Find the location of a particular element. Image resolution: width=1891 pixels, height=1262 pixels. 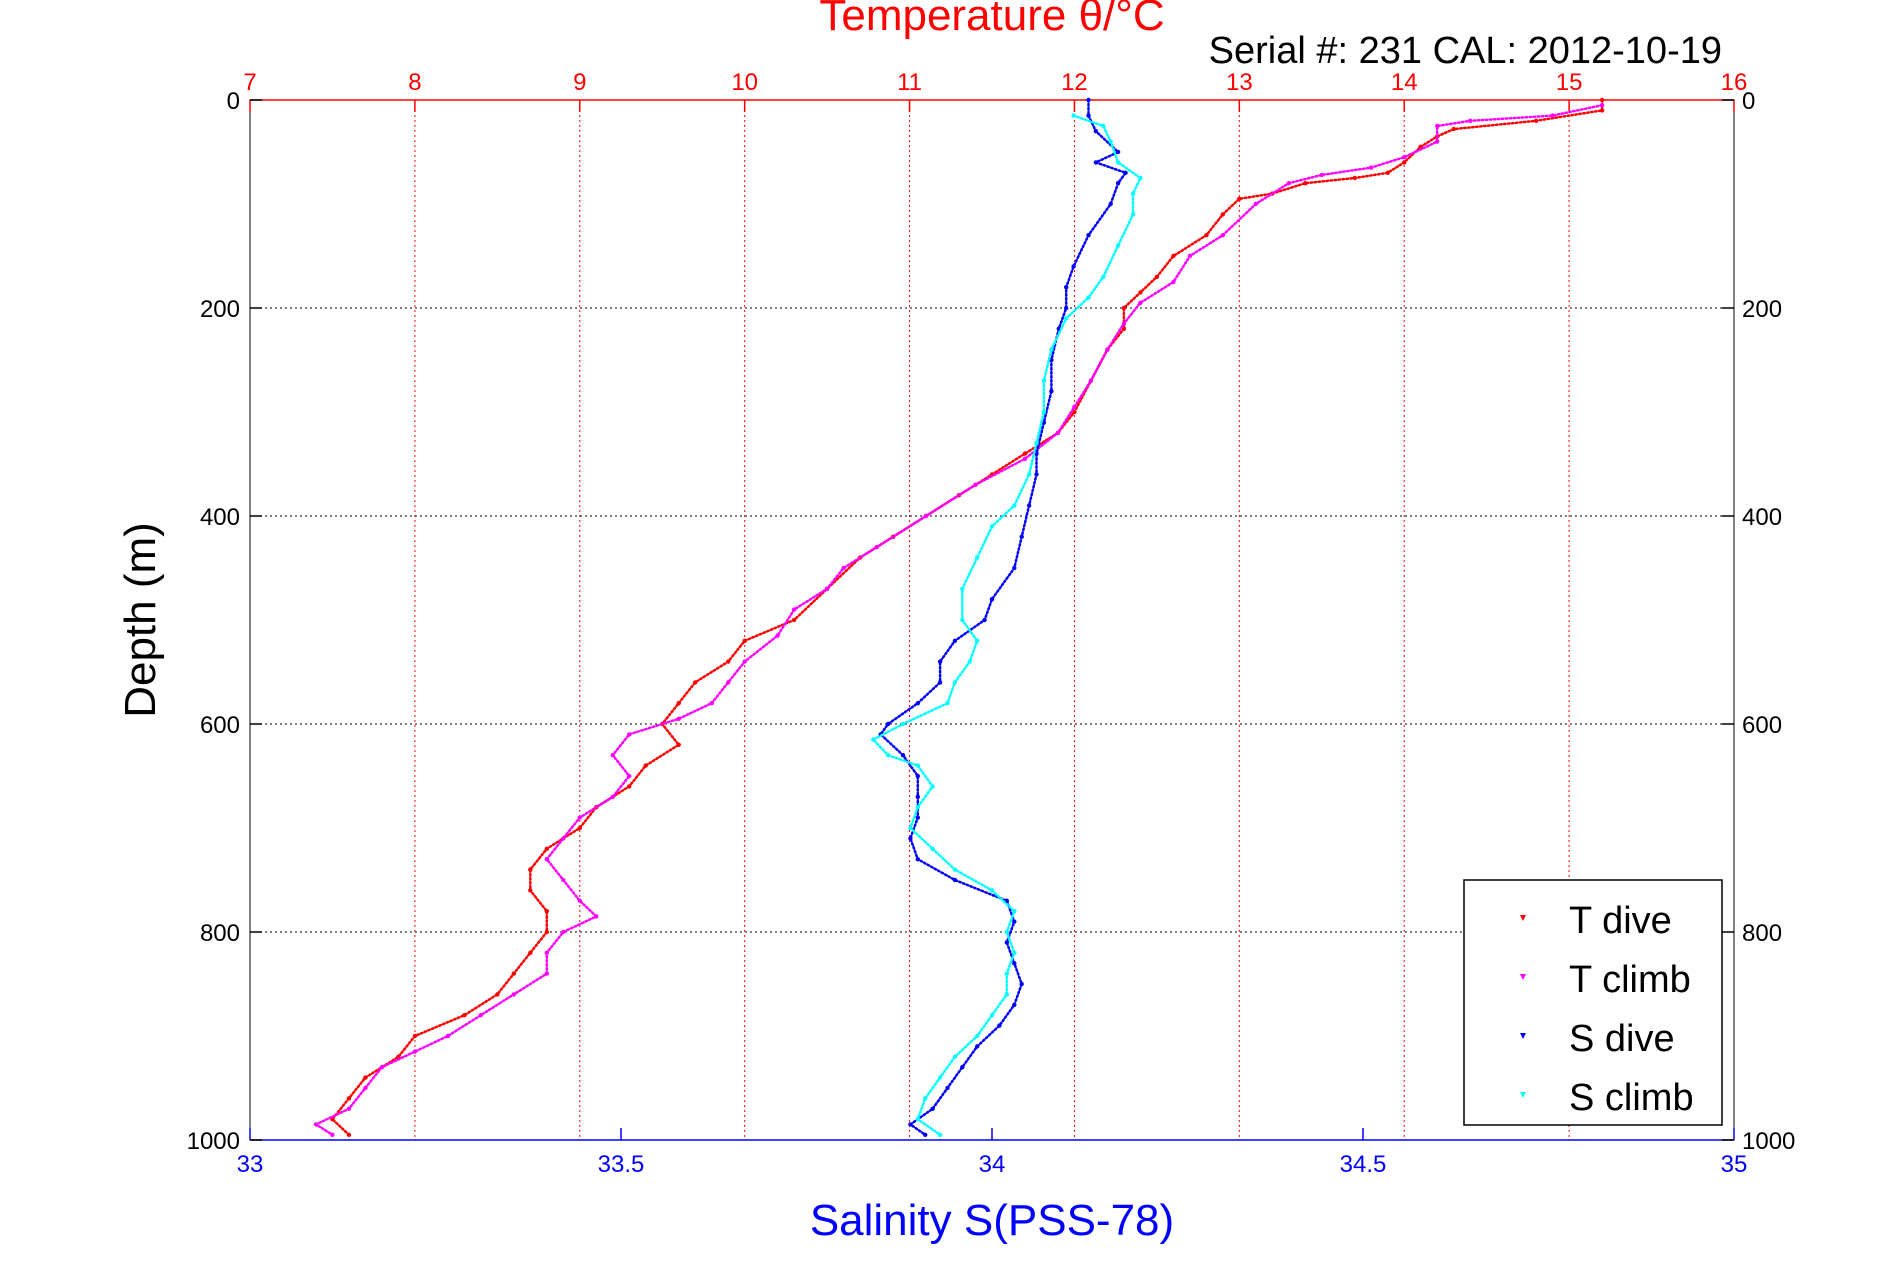

right-tick-label: 600 is located at coordinates (1762, 725).